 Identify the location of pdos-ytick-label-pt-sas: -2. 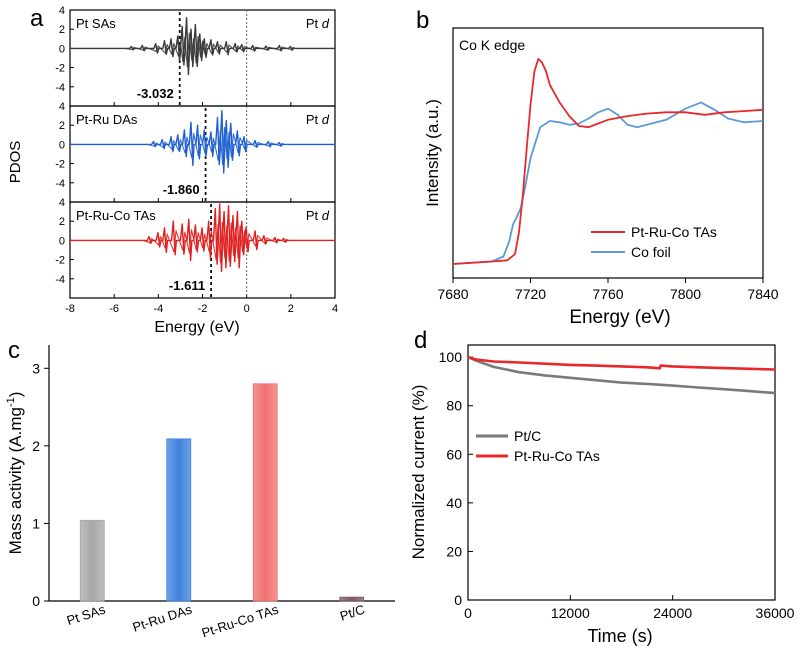
(60, 69).